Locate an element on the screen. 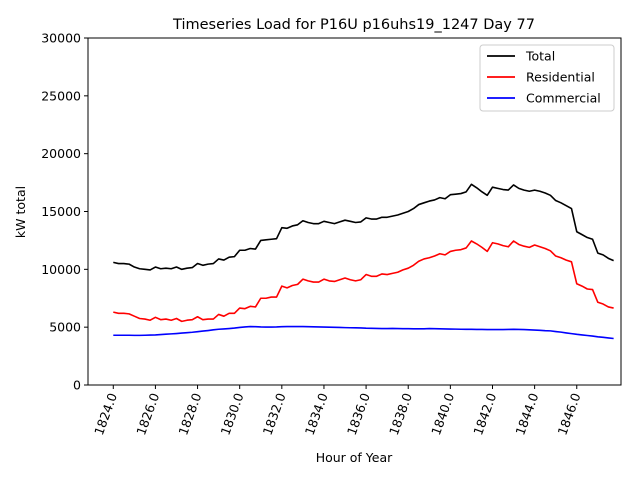  legend-label-commercial: Commercial is located at coordinates (563, 98).